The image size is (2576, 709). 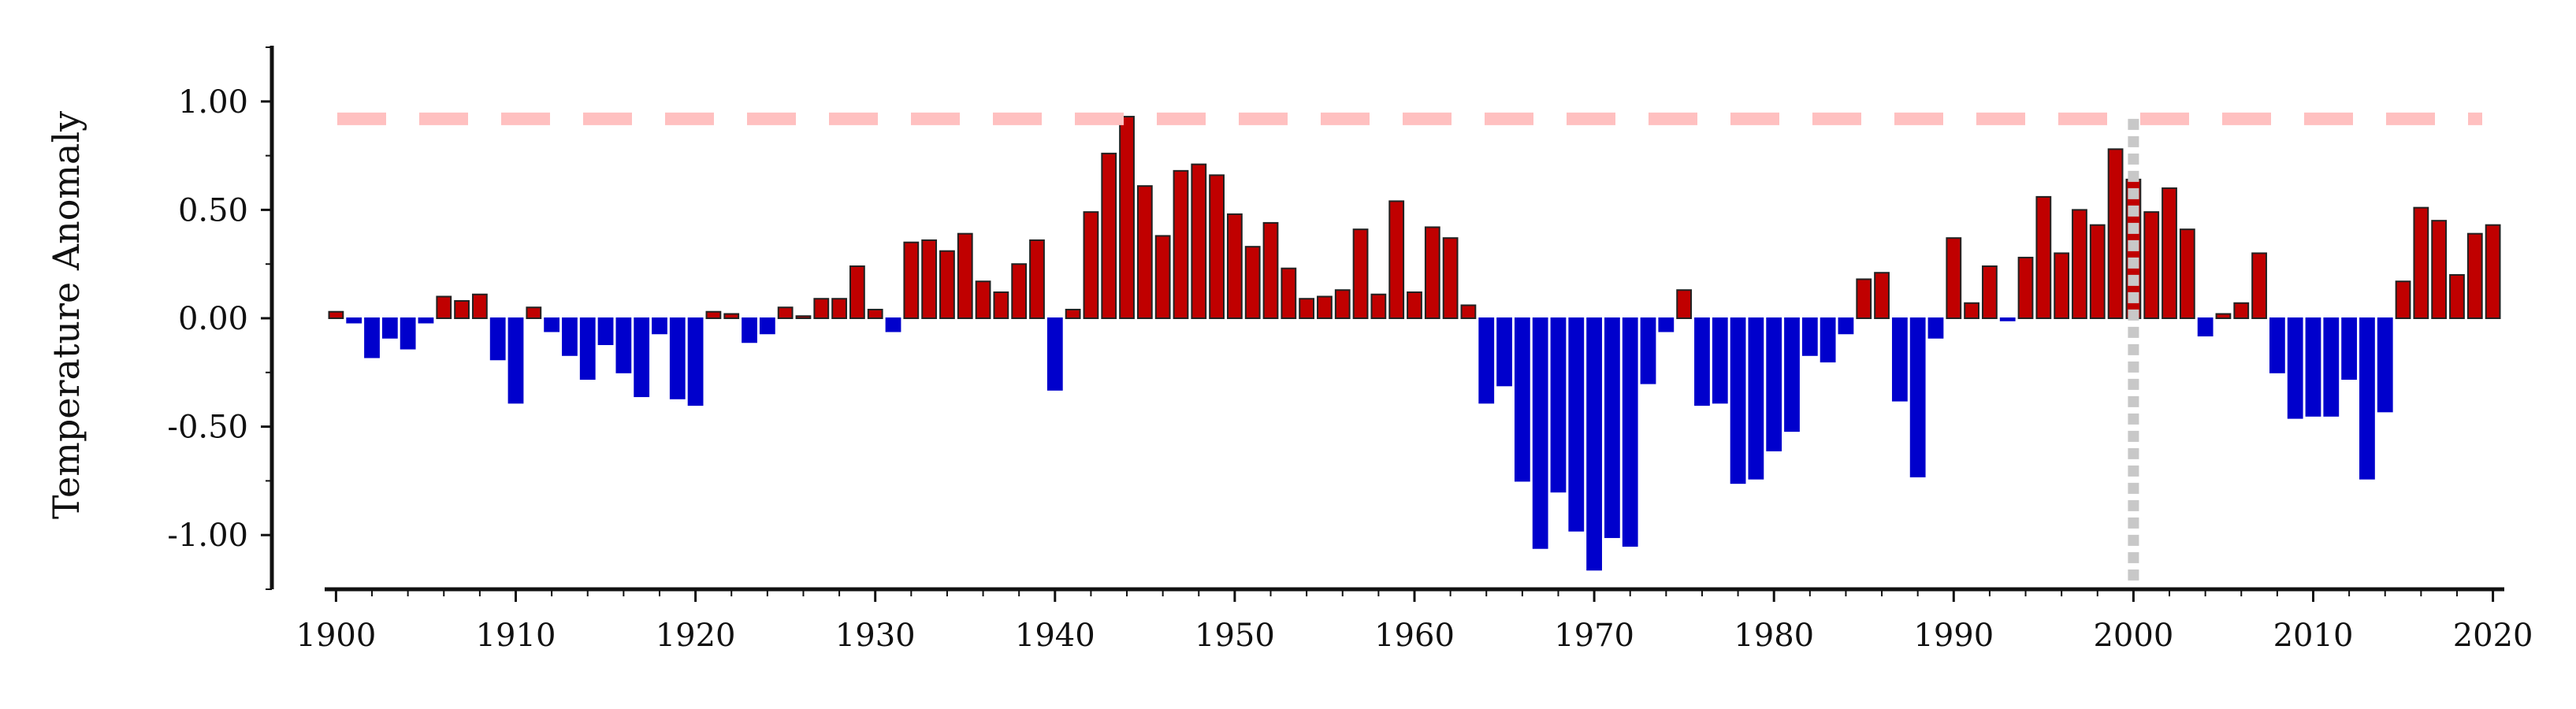 What do you see at coordinates (875, 314) in the screenshot?
I see `bar-1930` at bounding box center [875, 314].